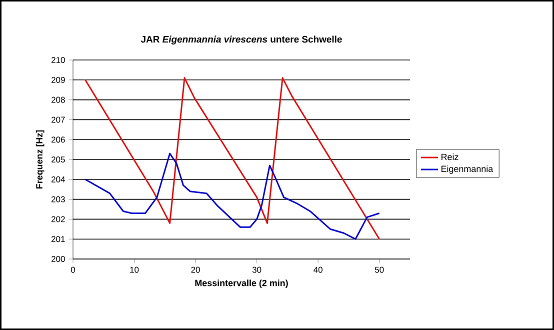 Image resolution: width=554 pixels, height=330 pixels. Describe the element at coordinates (58, 199) in the screenshot. I see `y-tick-label: 203` at that location.